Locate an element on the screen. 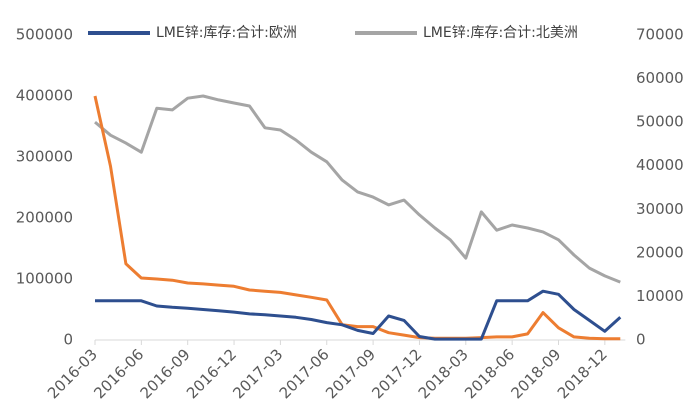  x-tick-label: 2017-09 is located at coordinates (350, 373).